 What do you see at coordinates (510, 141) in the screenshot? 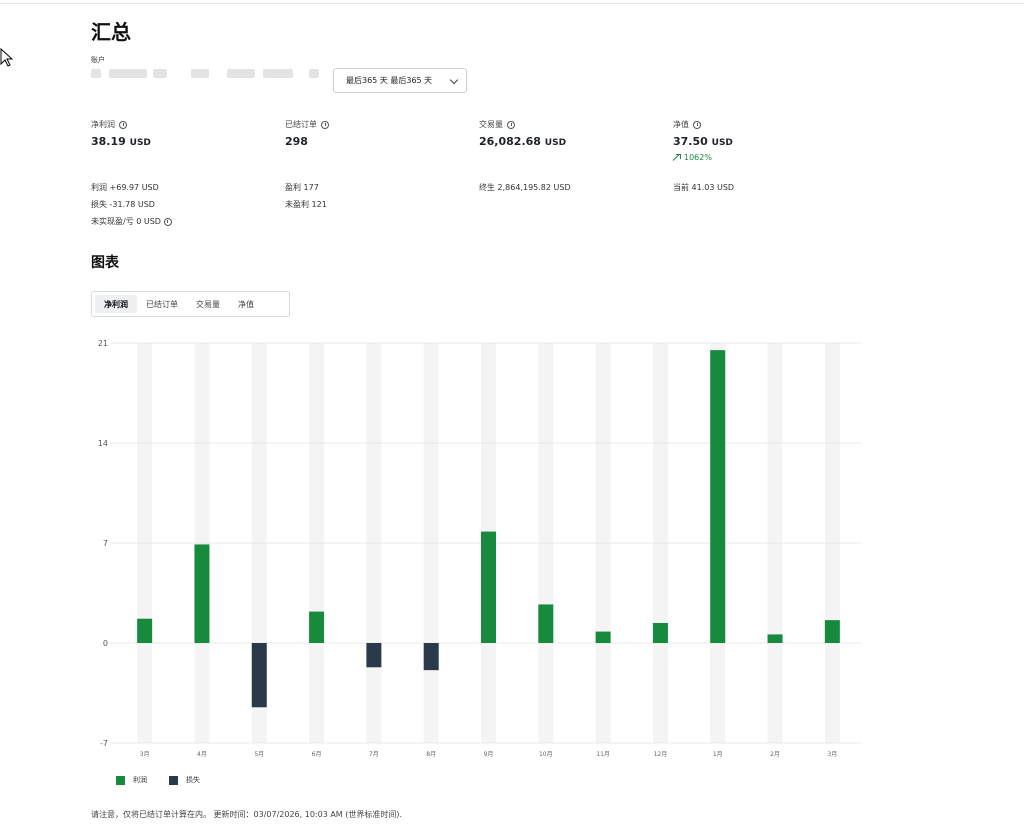
I see `stat-value: 26,082.68` at bounding box center [510, 141].